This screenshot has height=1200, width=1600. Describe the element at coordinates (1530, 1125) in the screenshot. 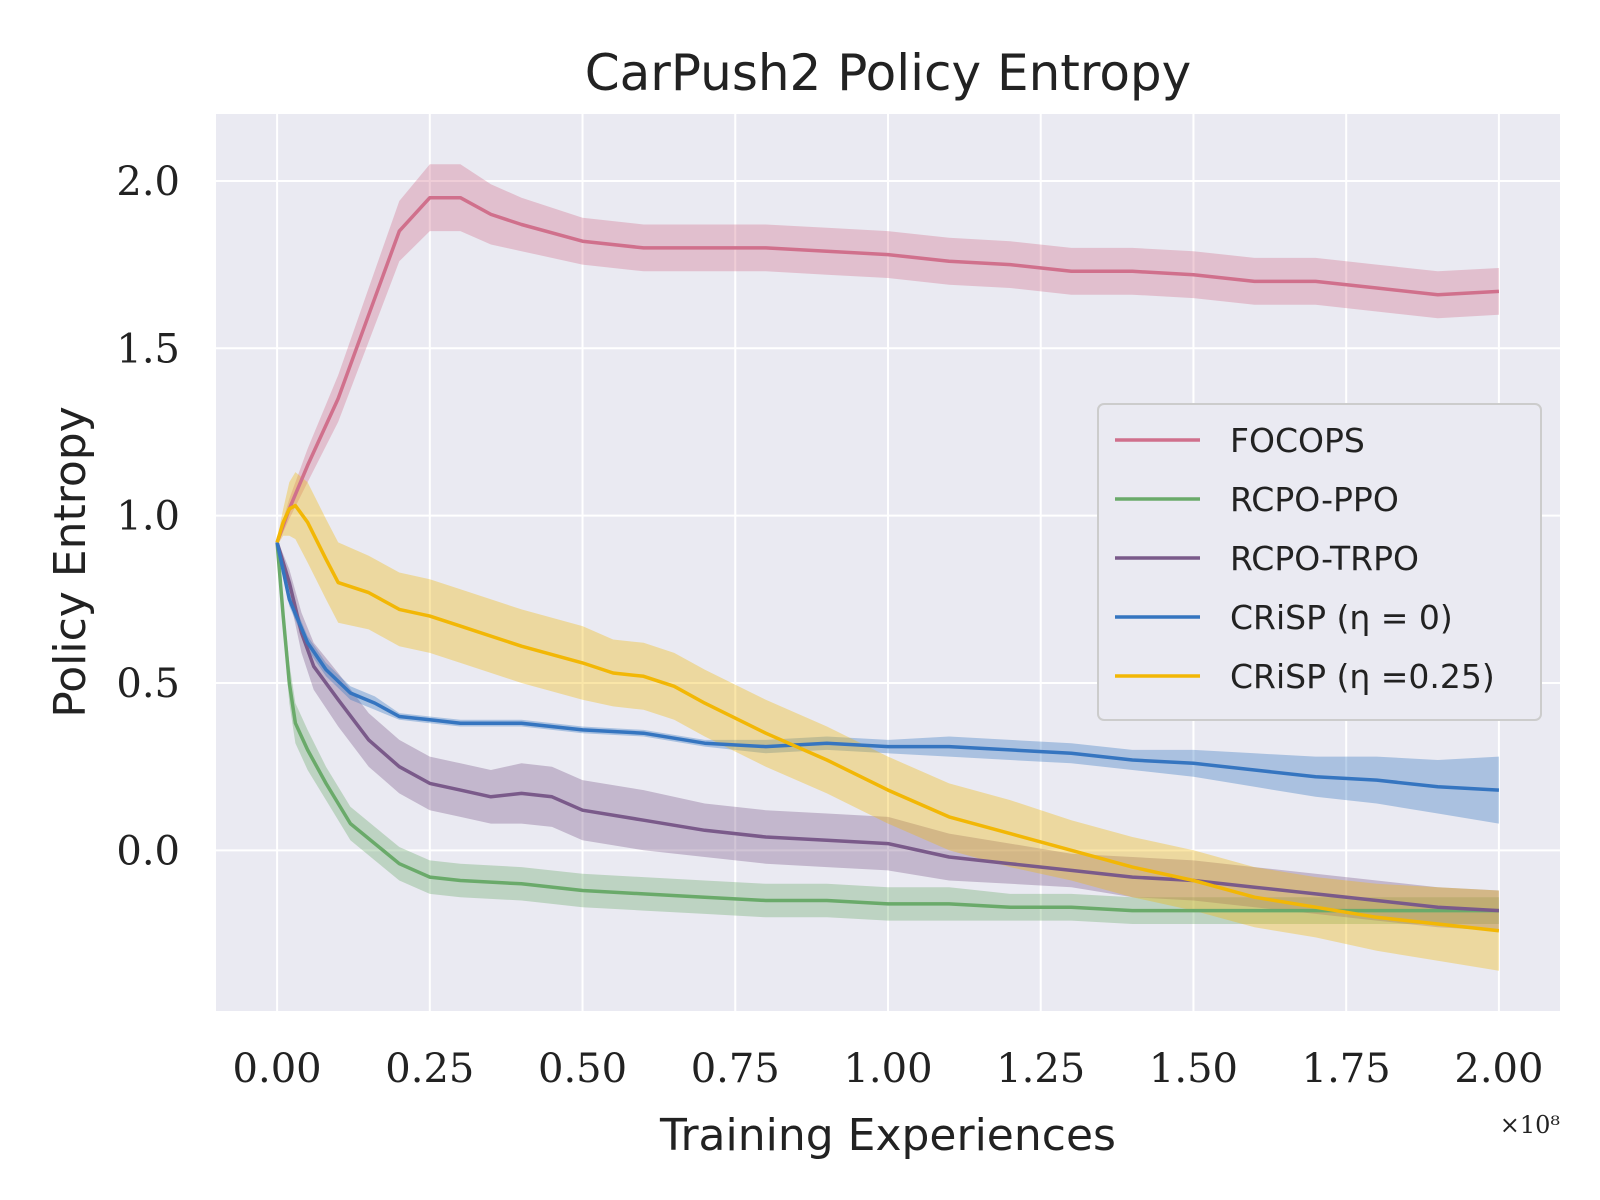

I see `x-multiplier: ×10⁸` at that location.